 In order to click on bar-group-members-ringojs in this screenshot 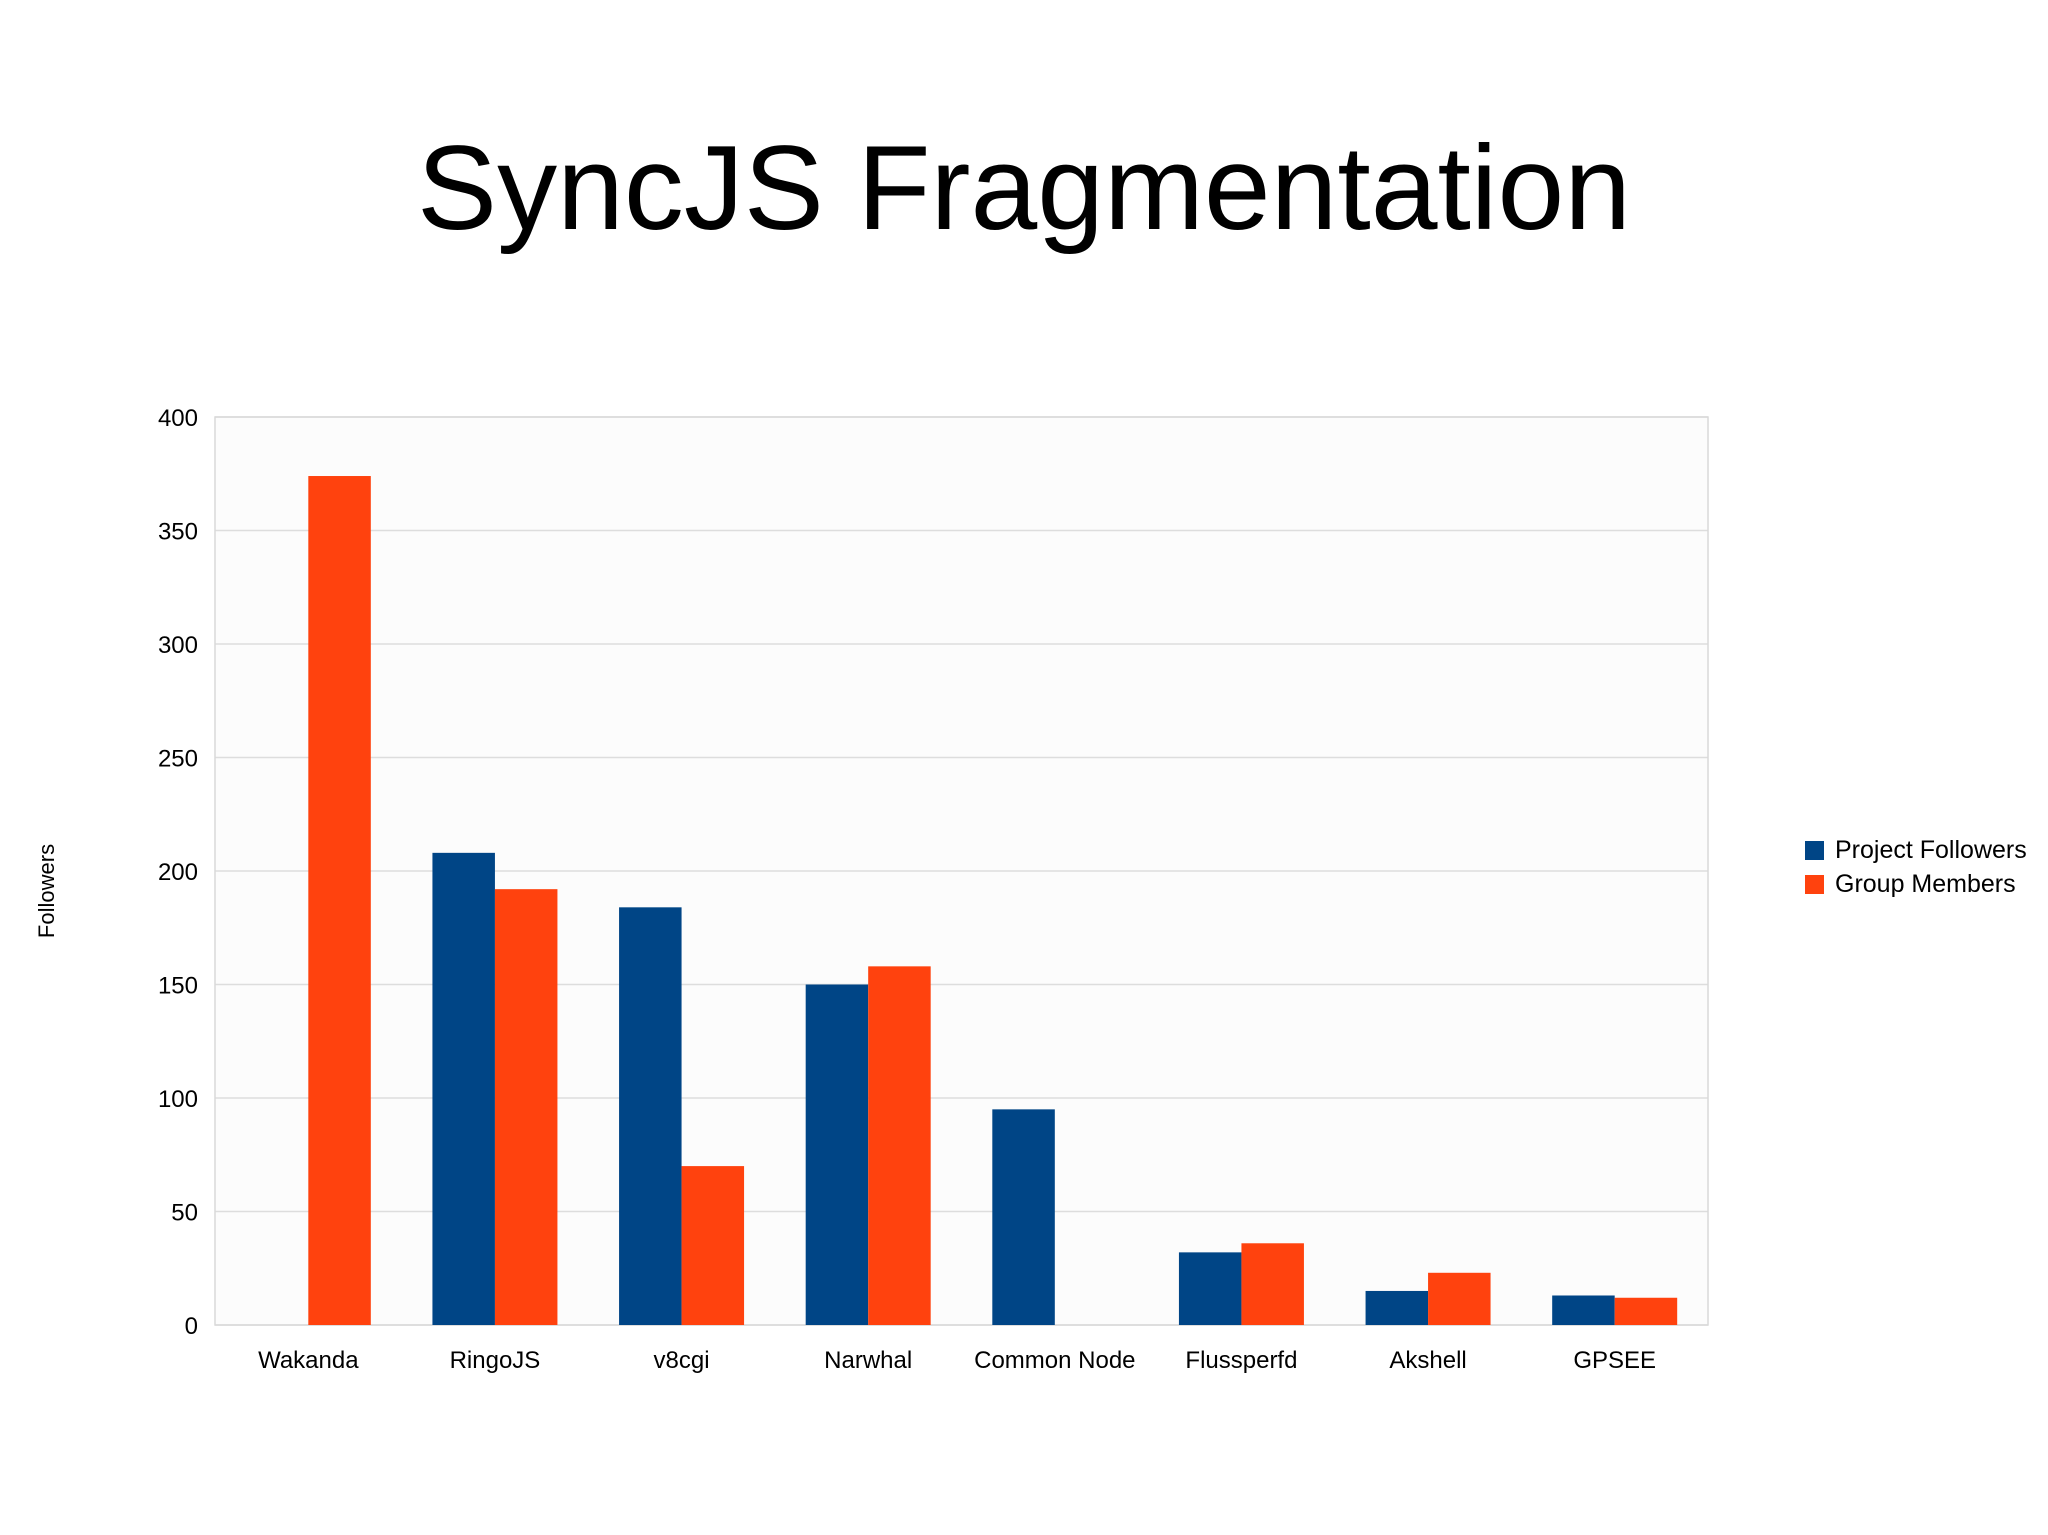, I will do `click(526, 1107)`.